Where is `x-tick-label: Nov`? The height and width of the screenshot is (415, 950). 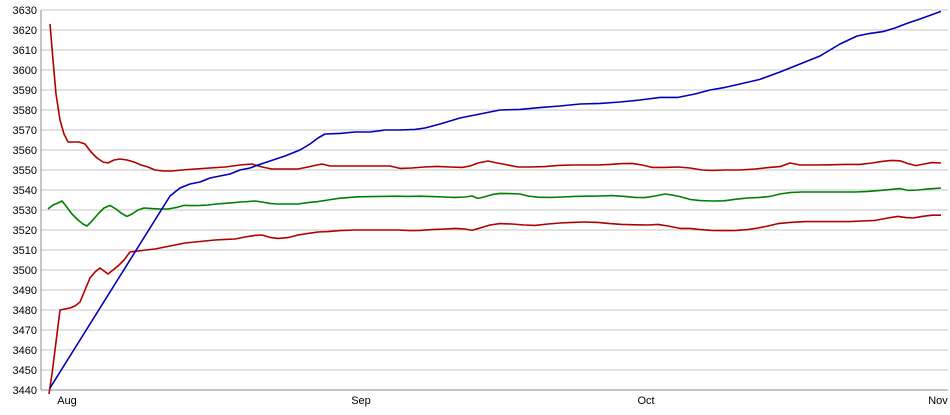
x-tick-label: Nov is located at coordinates (938, 401).